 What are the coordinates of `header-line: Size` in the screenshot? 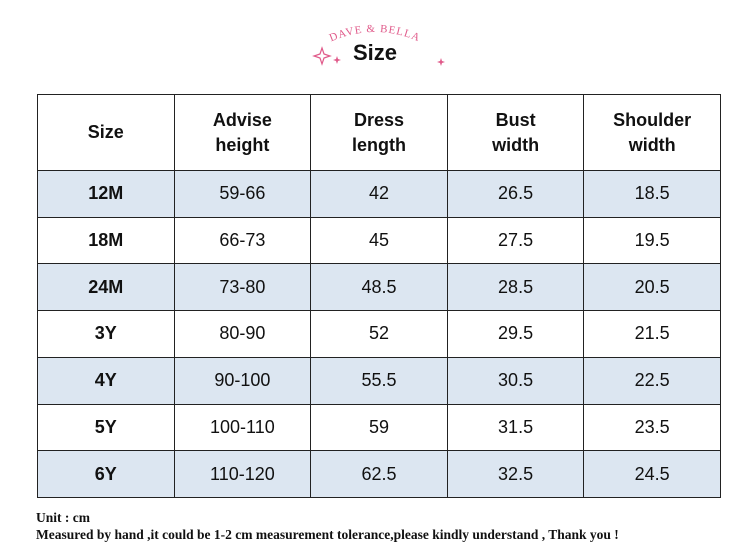 It's located at (105, 132).